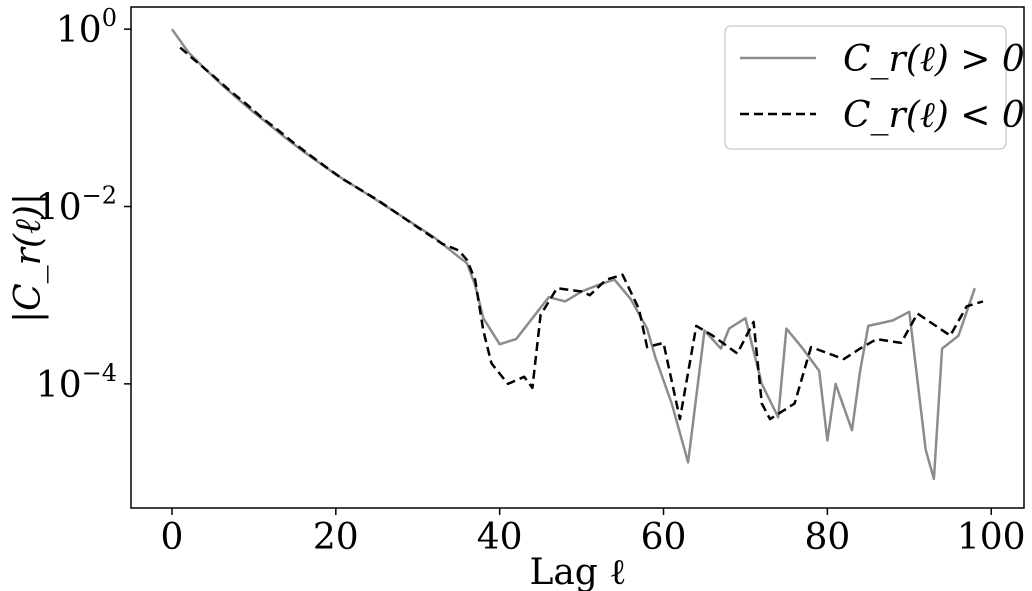  Describe the element at coordinates (500, 537) in the screenshot. I see `x-tick-label: 40` at that location.